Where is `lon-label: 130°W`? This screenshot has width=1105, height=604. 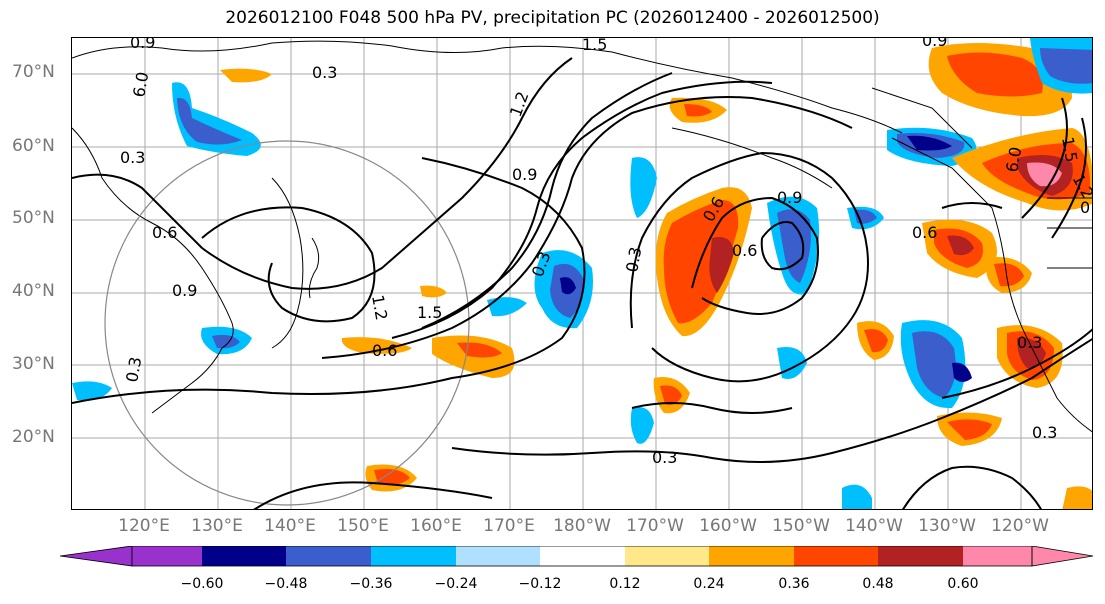 lon-label: 130°W is located at coordinates (947, 526).